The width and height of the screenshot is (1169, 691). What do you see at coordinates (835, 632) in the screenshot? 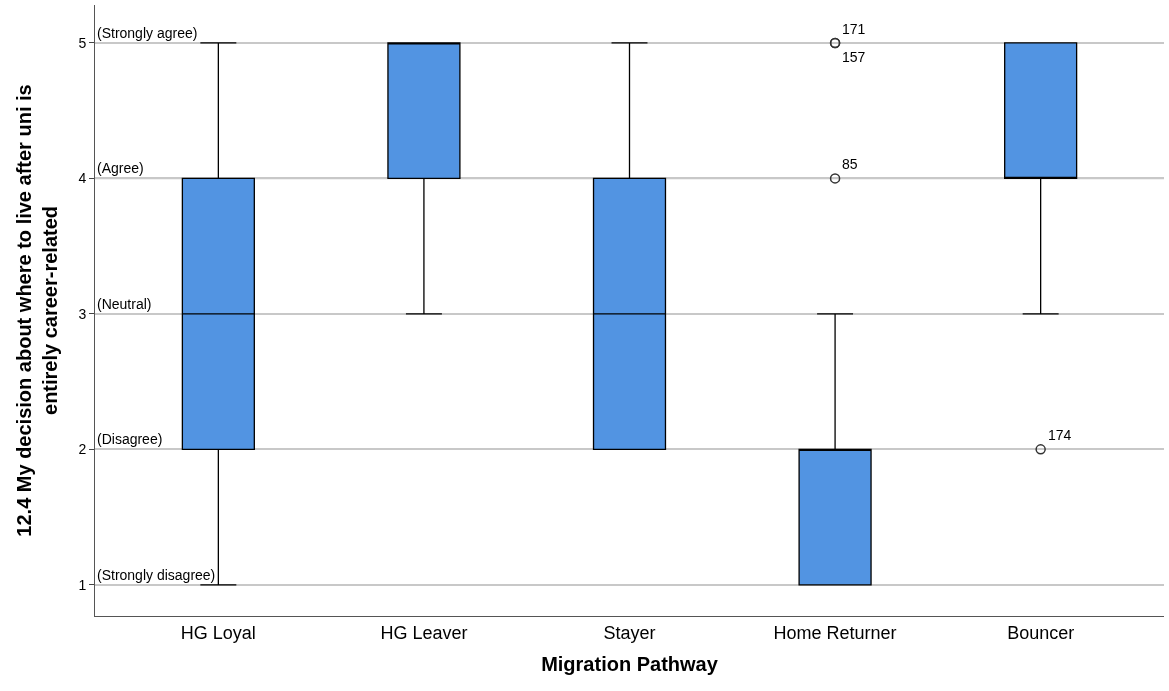
I see `x-tick-label: Home Returner` at bounding box center [835, 632].